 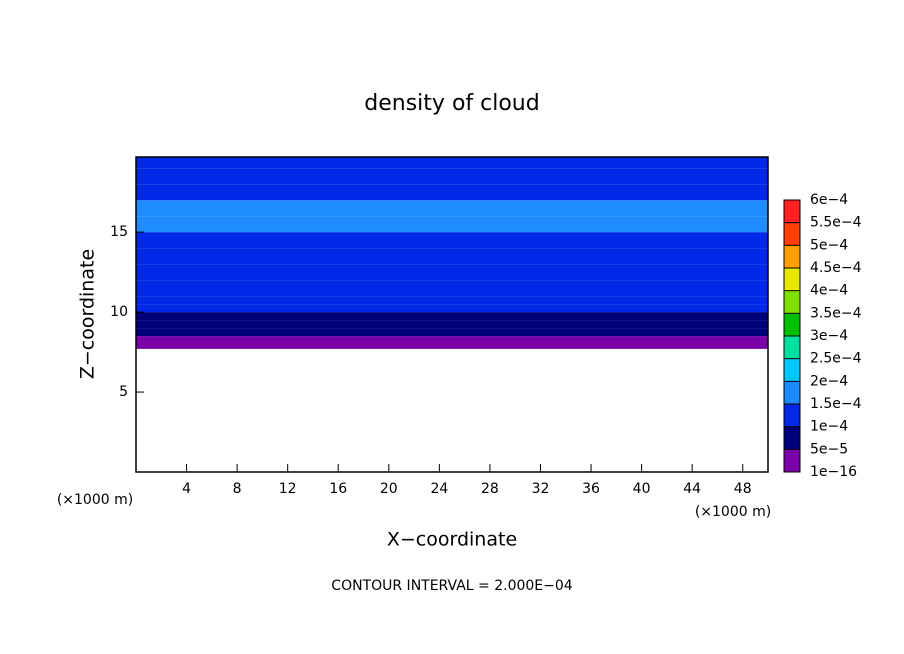 I want to click on colorbar-label: 2e−4, so click(x=829, y=381).